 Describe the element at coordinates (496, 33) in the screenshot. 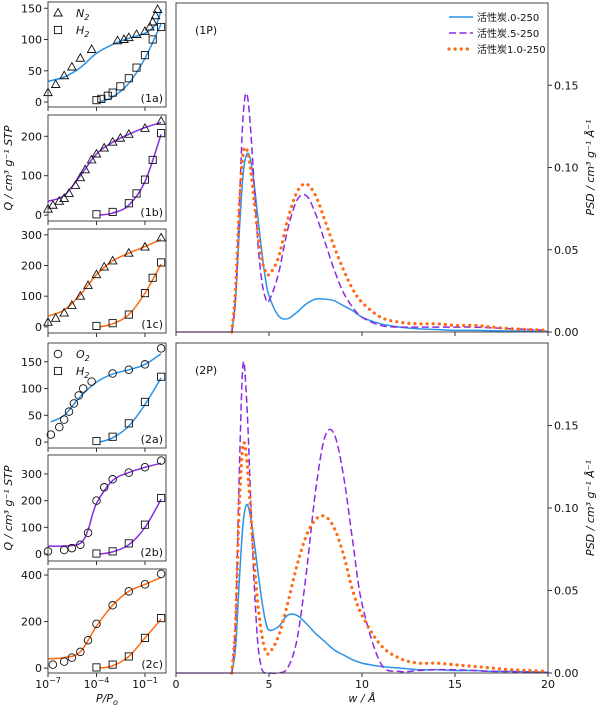

I see `psd-legend: 活性炭.0-250 活性炭.5-250 活性炭1.0-250` at that location.